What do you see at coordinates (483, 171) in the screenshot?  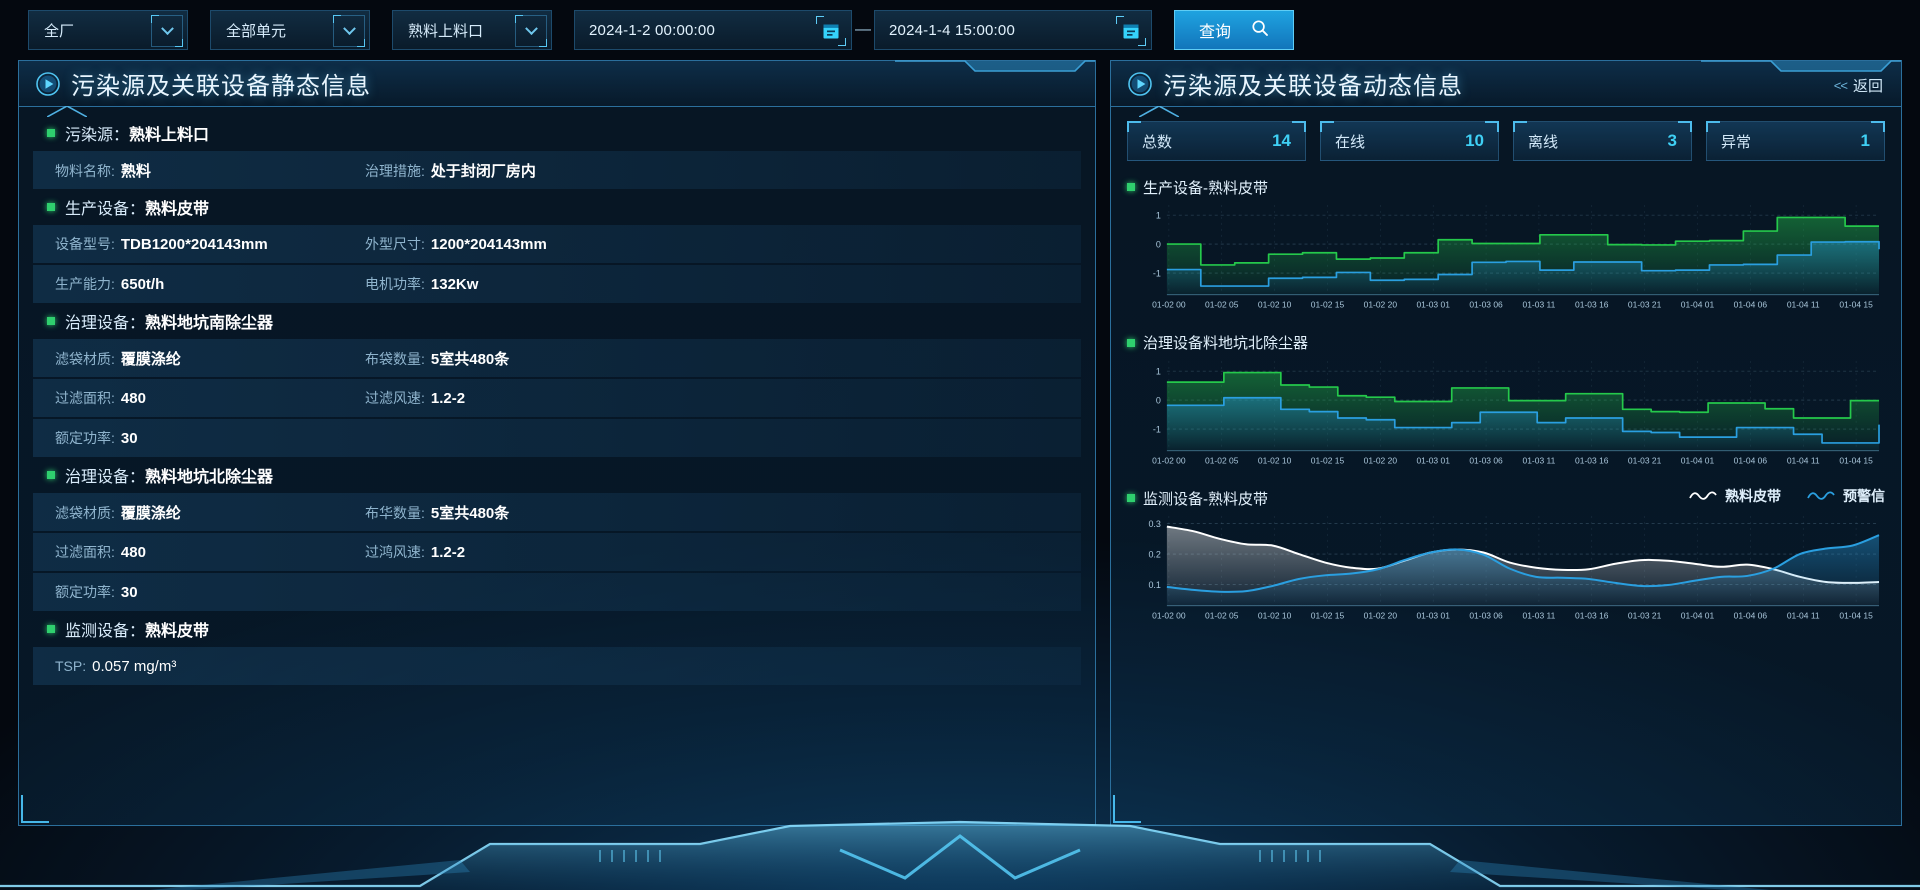 I see `spec-value: 处于封闭厂房内` at bounding box center [483, 171].